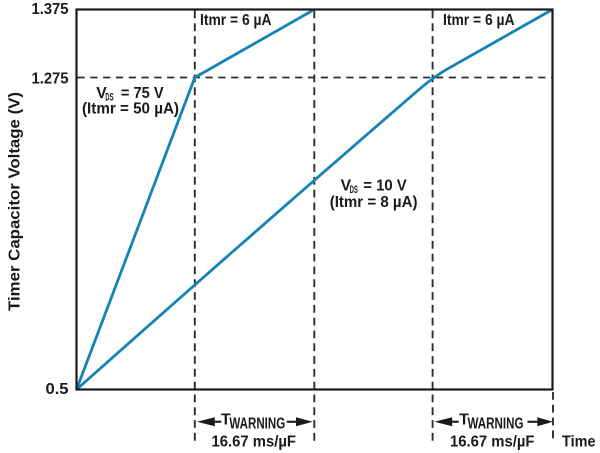  What do you see at coordinates (142, 93) in the screenshot?
I see `svg-text: = 75 V` at bounding box center [142, 93].